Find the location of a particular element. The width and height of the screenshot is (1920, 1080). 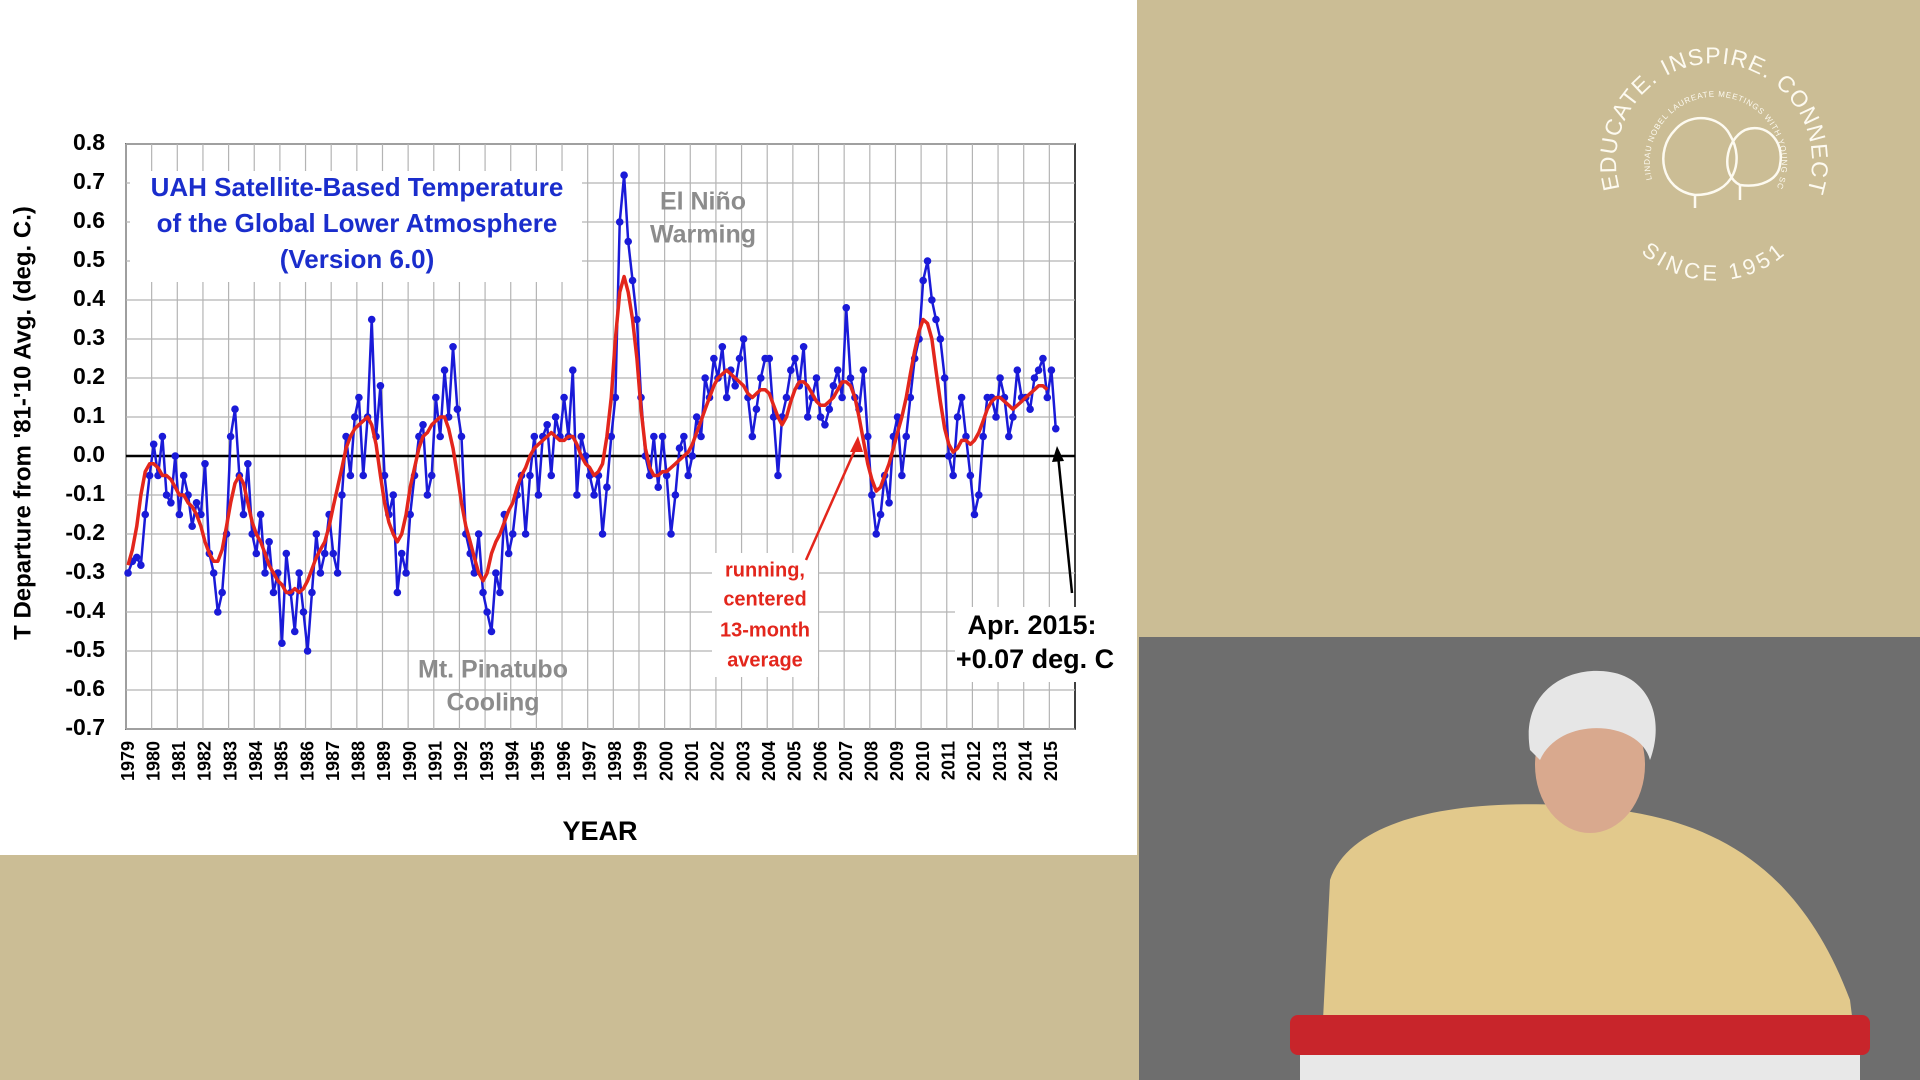

x-tick-label: 2007 is located at coordinates (846, 761).